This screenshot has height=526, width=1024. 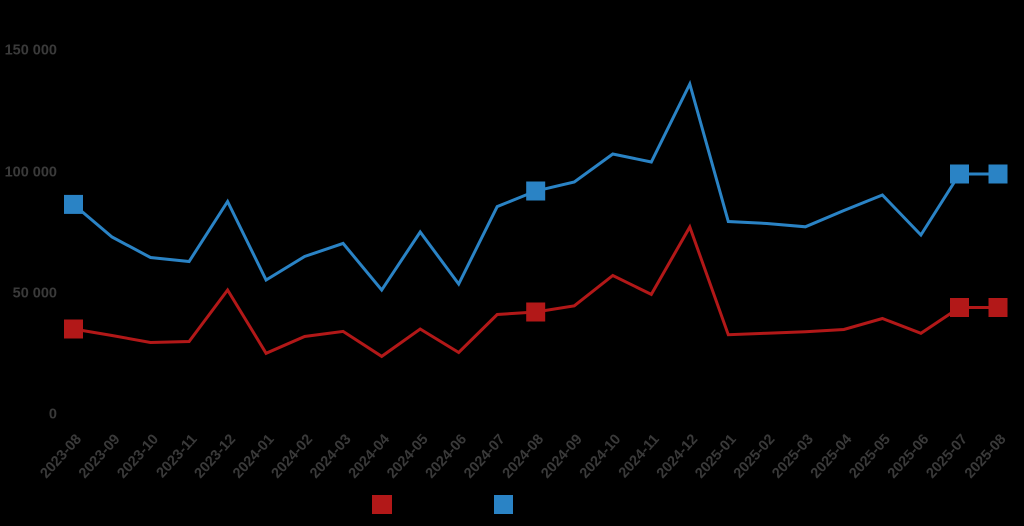 What do you see at coordinates (31, 173) in the screenshot?
I see `svg-text: 100 000` at bounding box center [31, 173].